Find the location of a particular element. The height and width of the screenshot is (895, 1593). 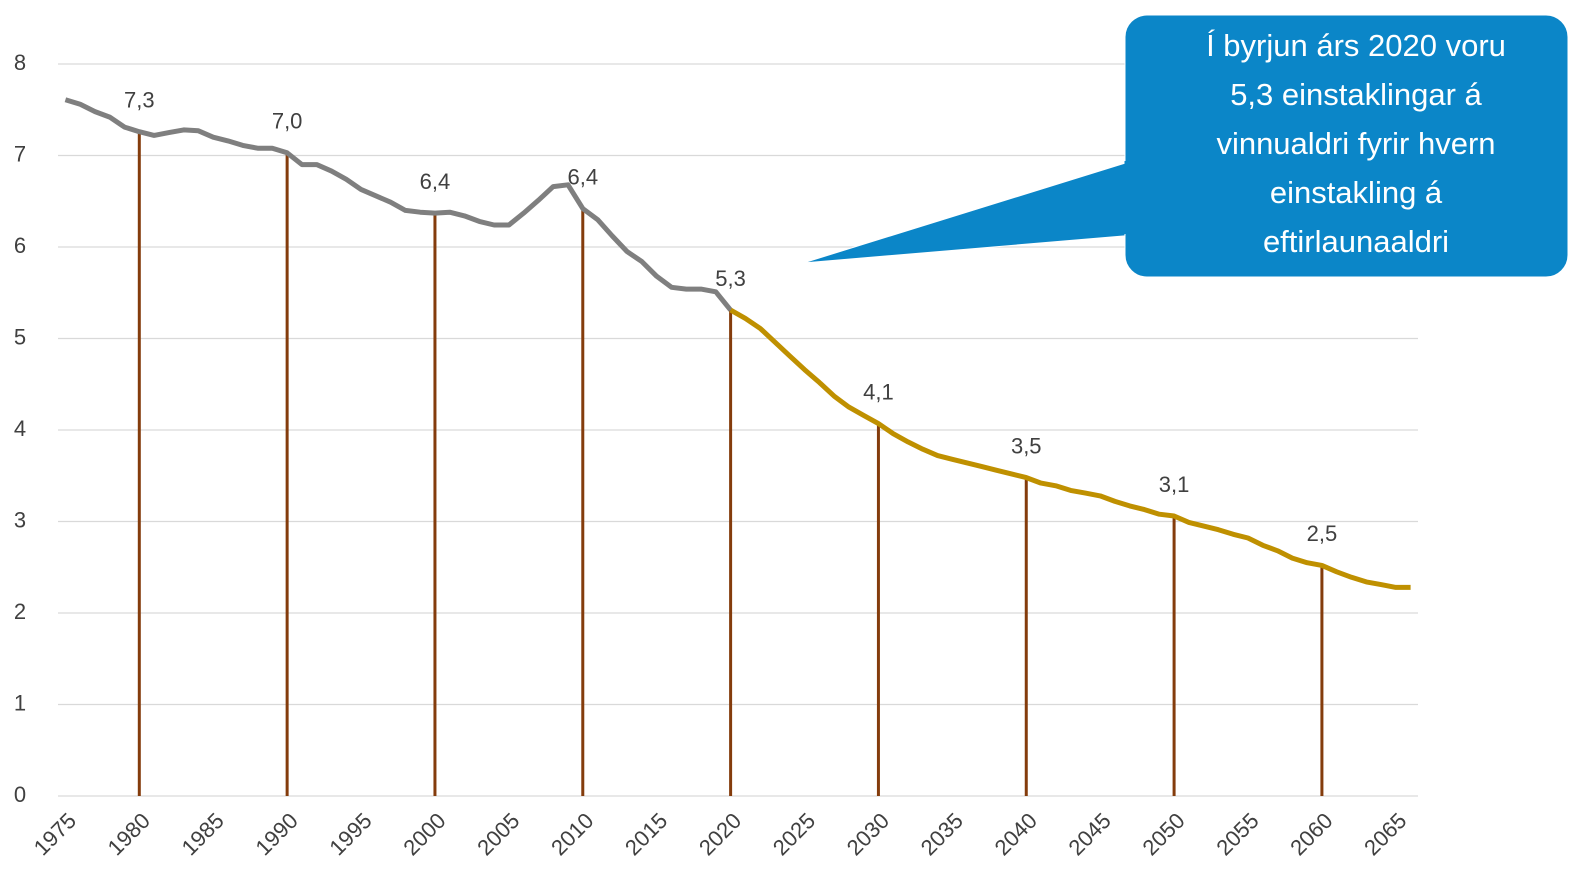

callout-text: 5,3 einstaklingar á is located at coordinates (1356, 94).